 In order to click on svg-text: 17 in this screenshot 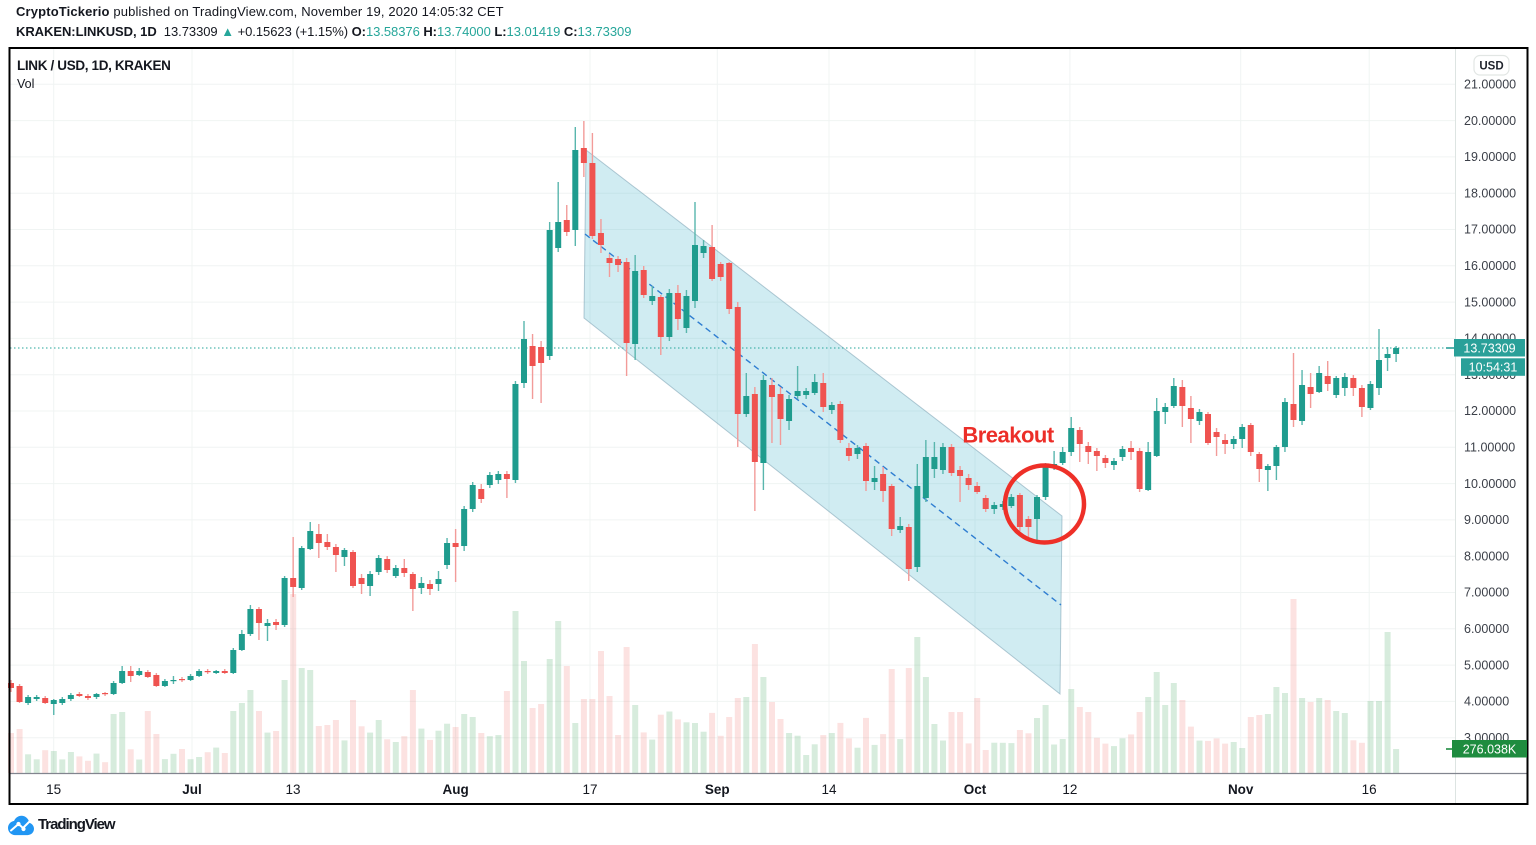, I will do `click(589, 789)`.